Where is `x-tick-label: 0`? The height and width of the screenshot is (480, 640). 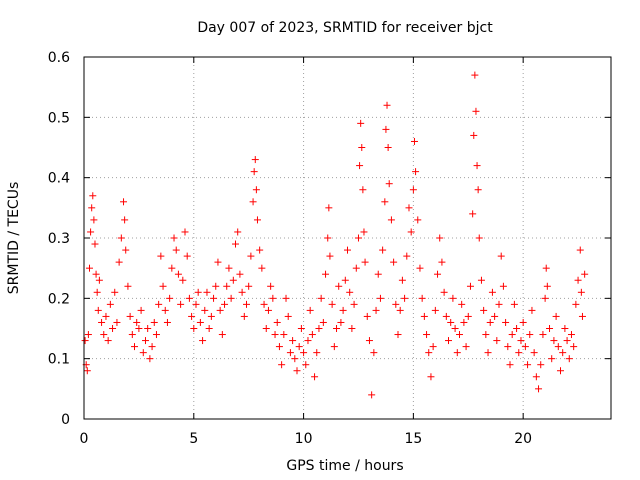
x-tick-label: 0 is located at coordinates (84, 439).